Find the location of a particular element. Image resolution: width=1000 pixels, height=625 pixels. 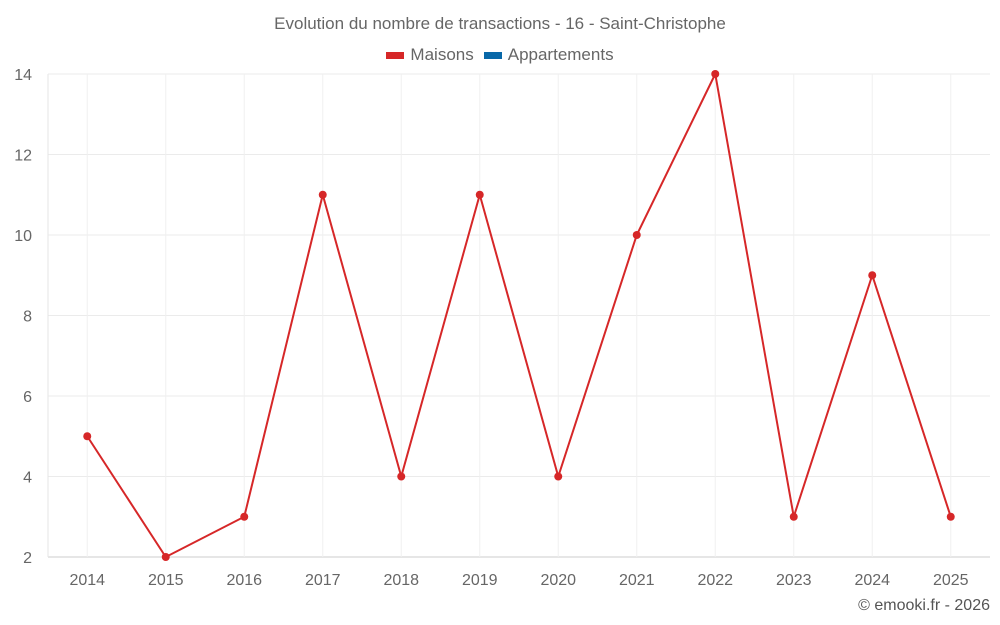

legend-label-appartements: Appartements is located at coordinates (560, 54).